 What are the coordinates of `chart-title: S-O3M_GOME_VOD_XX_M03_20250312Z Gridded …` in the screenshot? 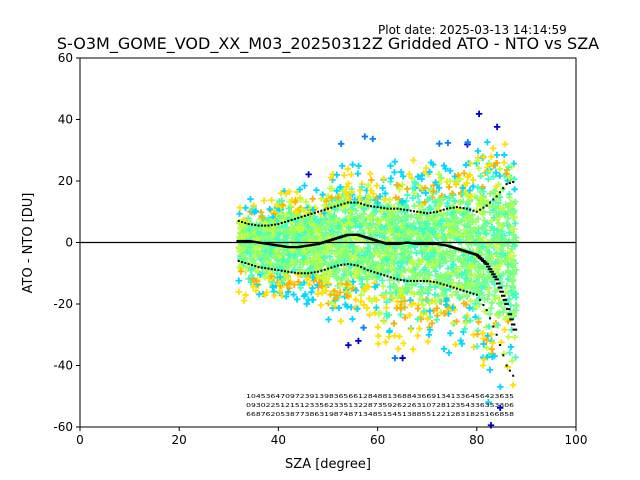 It's located at (328, 43).